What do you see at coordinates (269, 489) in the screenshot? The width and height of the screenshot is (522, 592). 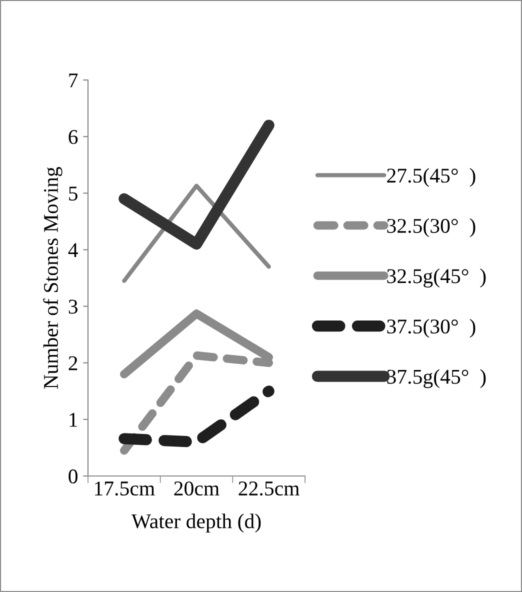 I see `x-tick-label: 22.5cm` at bounding box center [269, 489].